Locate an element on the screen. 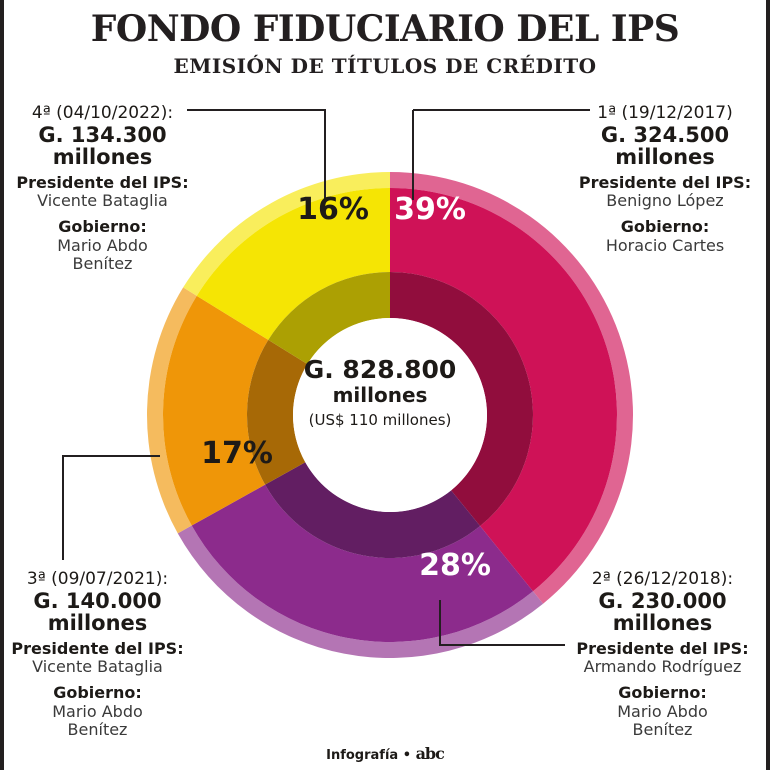 This screenshot has height=770, width=770. percent-label-2: 28% is located at coordinates (455, 565).